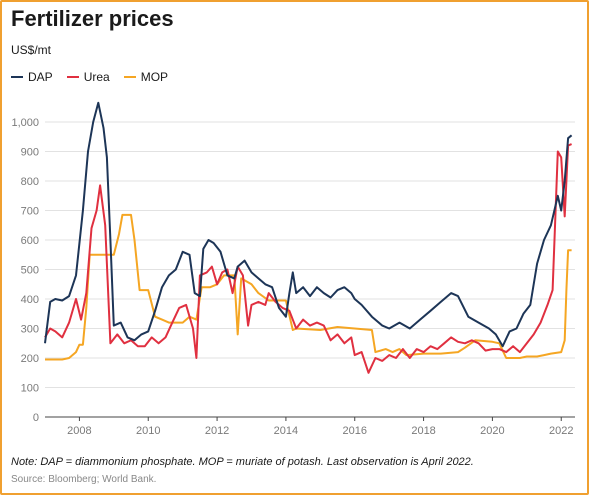 Image resolution: width=589 pixels, height=495 pixels. What do you see at coordinates (30, 330) in the screenshot?
I see `y-tick-label: 300` at bounding box center [30, 330].